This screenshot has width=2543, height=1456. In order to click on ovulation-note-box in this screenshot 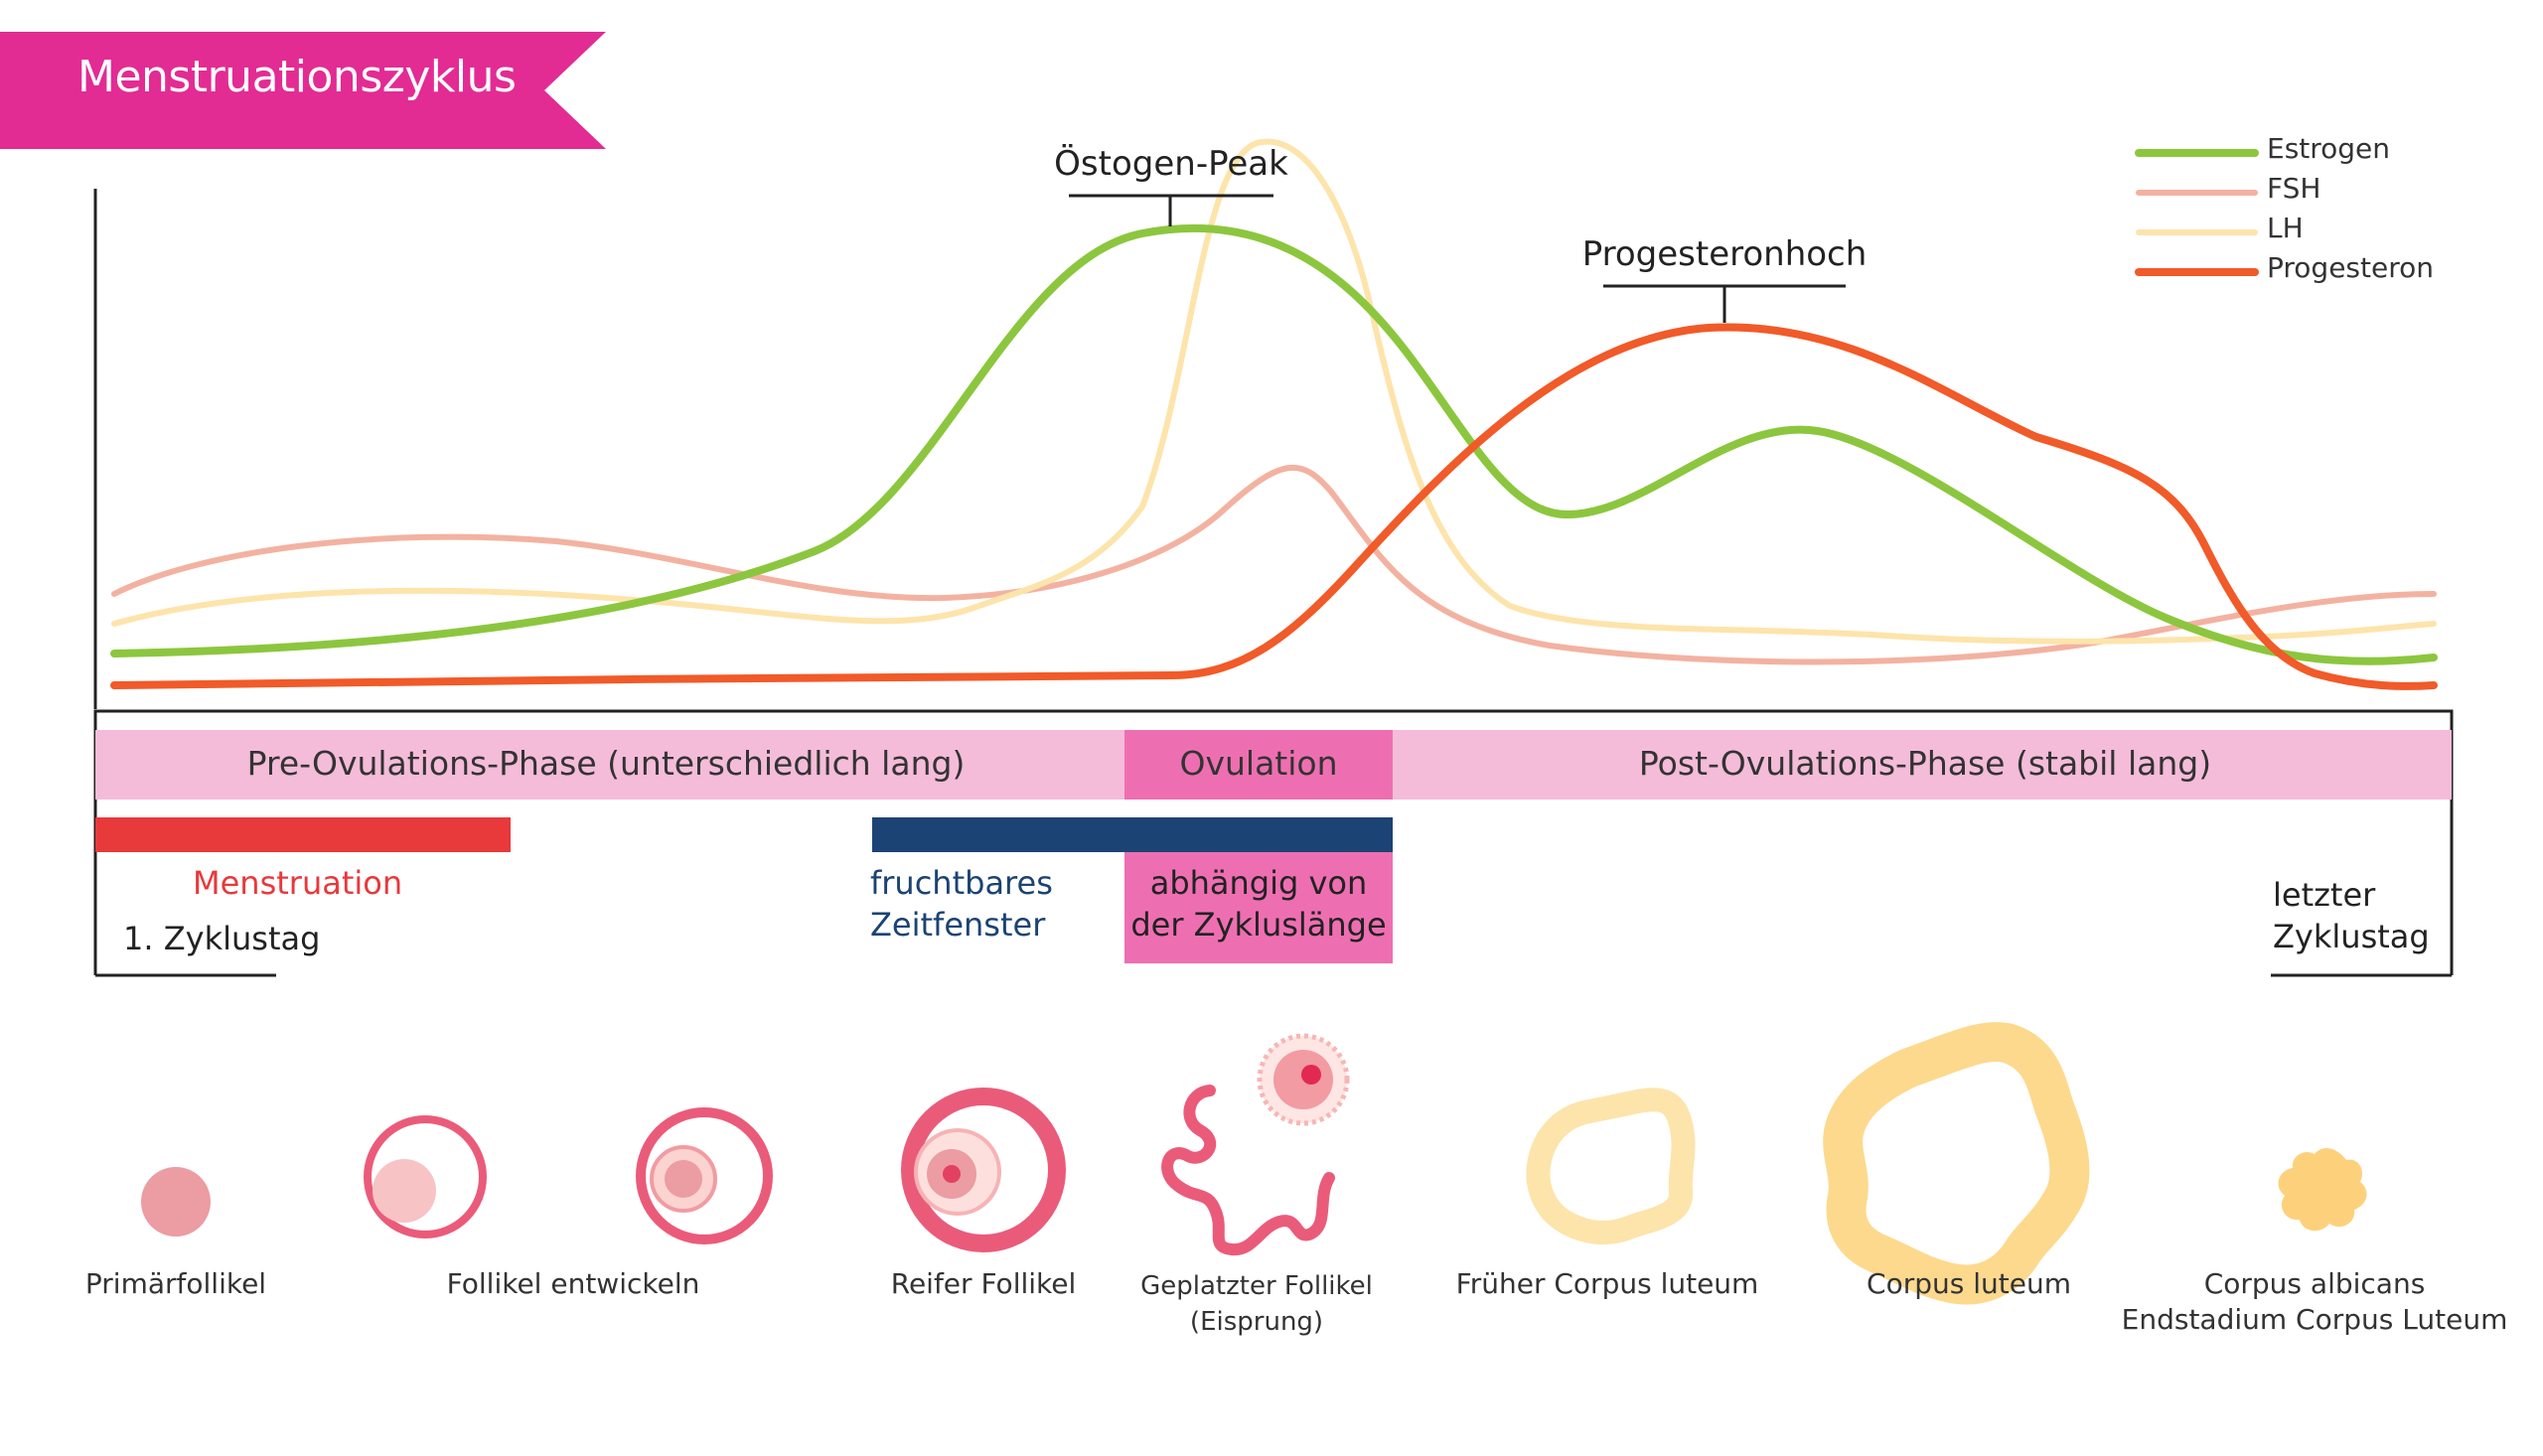, I will do `click(1258, 908)`.